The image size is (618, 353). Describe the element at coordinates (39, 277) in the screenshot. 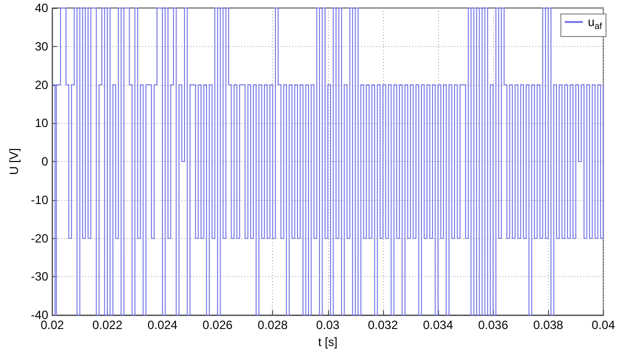

I see `y-tick-label: -30` at that location.